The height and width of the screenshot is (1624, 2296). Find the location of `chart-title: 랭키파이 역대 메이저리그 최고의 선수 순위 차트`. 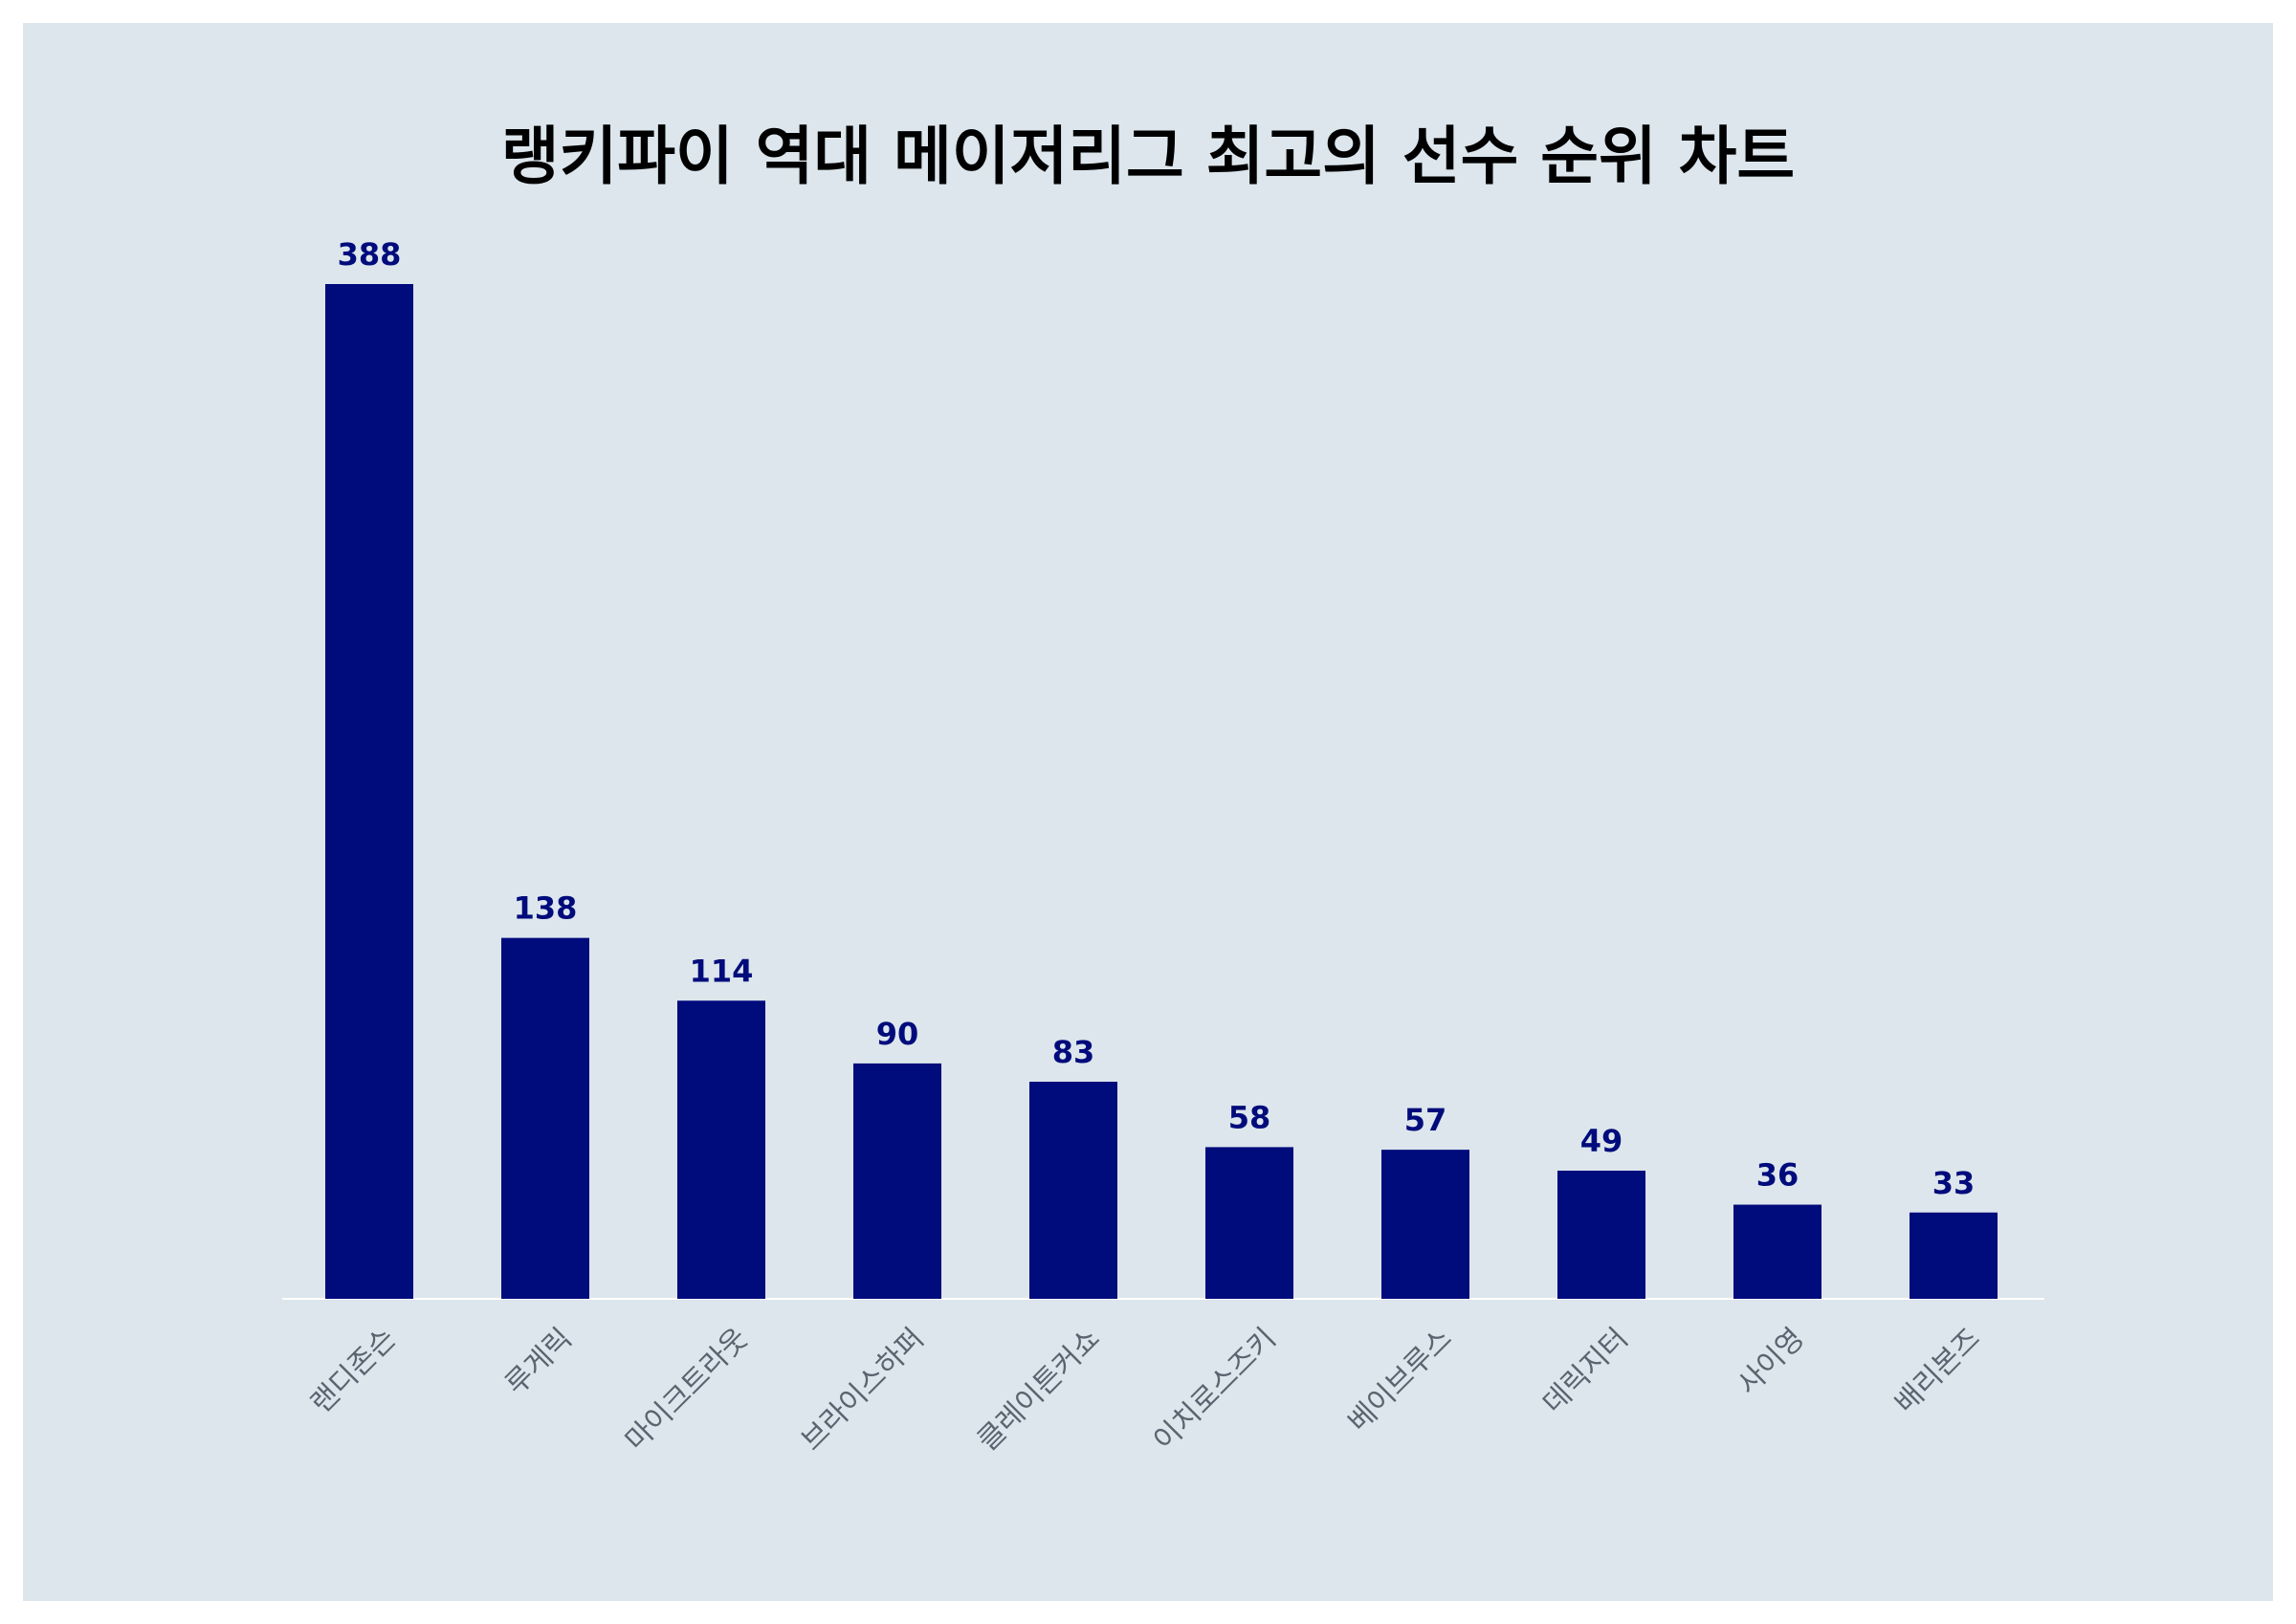

chart-title: 랭키파이 역대 메이저리그 최고의 선수 순위 차트 is located at coordinates (1148, 156).